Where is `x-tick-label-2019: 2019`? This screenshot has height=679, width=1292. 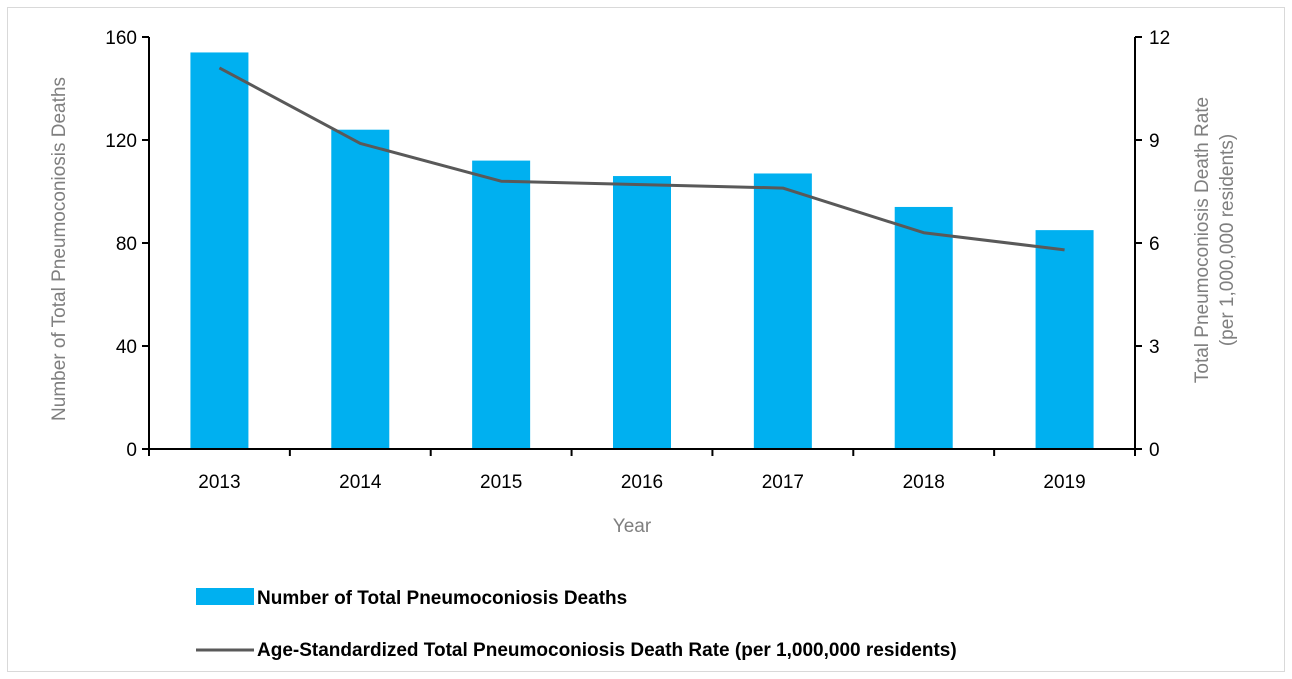 x-tick-label-2019: 2019 is located at coordinates (1064, 482).